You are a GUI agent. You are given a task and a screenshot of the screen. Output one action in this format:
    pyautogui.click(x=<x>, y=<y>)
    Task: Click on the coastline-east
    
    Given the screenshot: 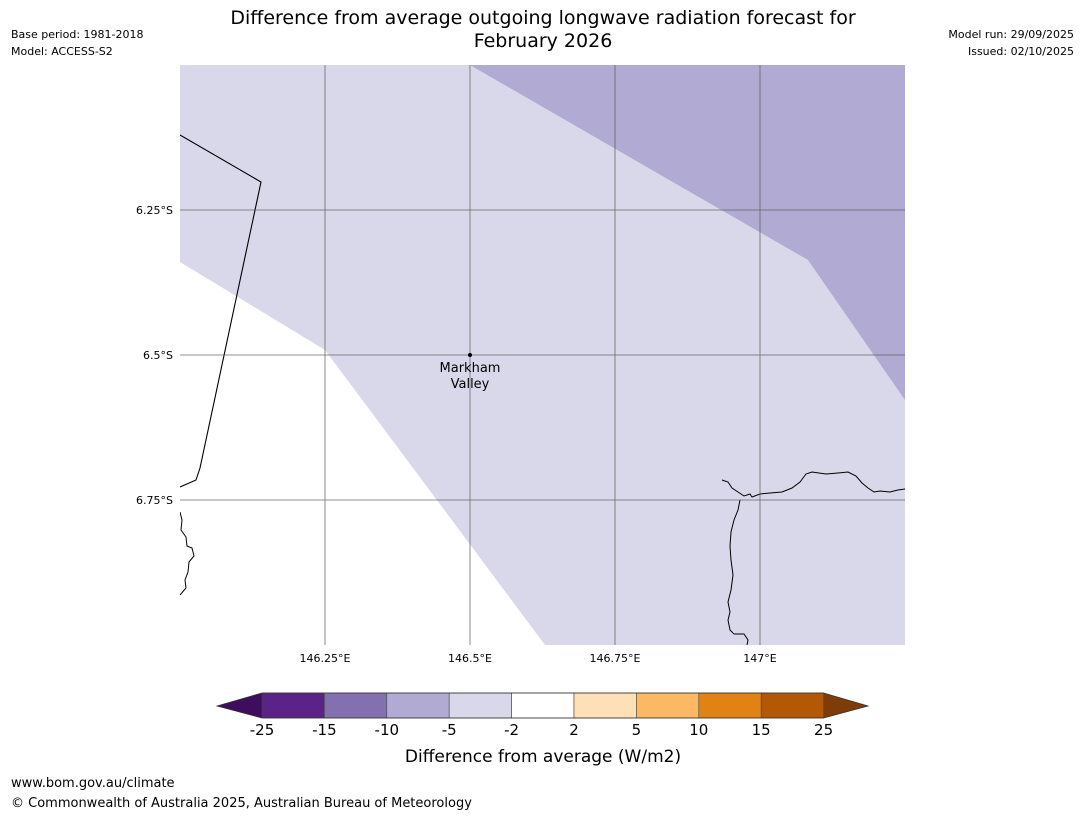 What is the action you would take?
    pyautogui.click(x=813, y=484)
    